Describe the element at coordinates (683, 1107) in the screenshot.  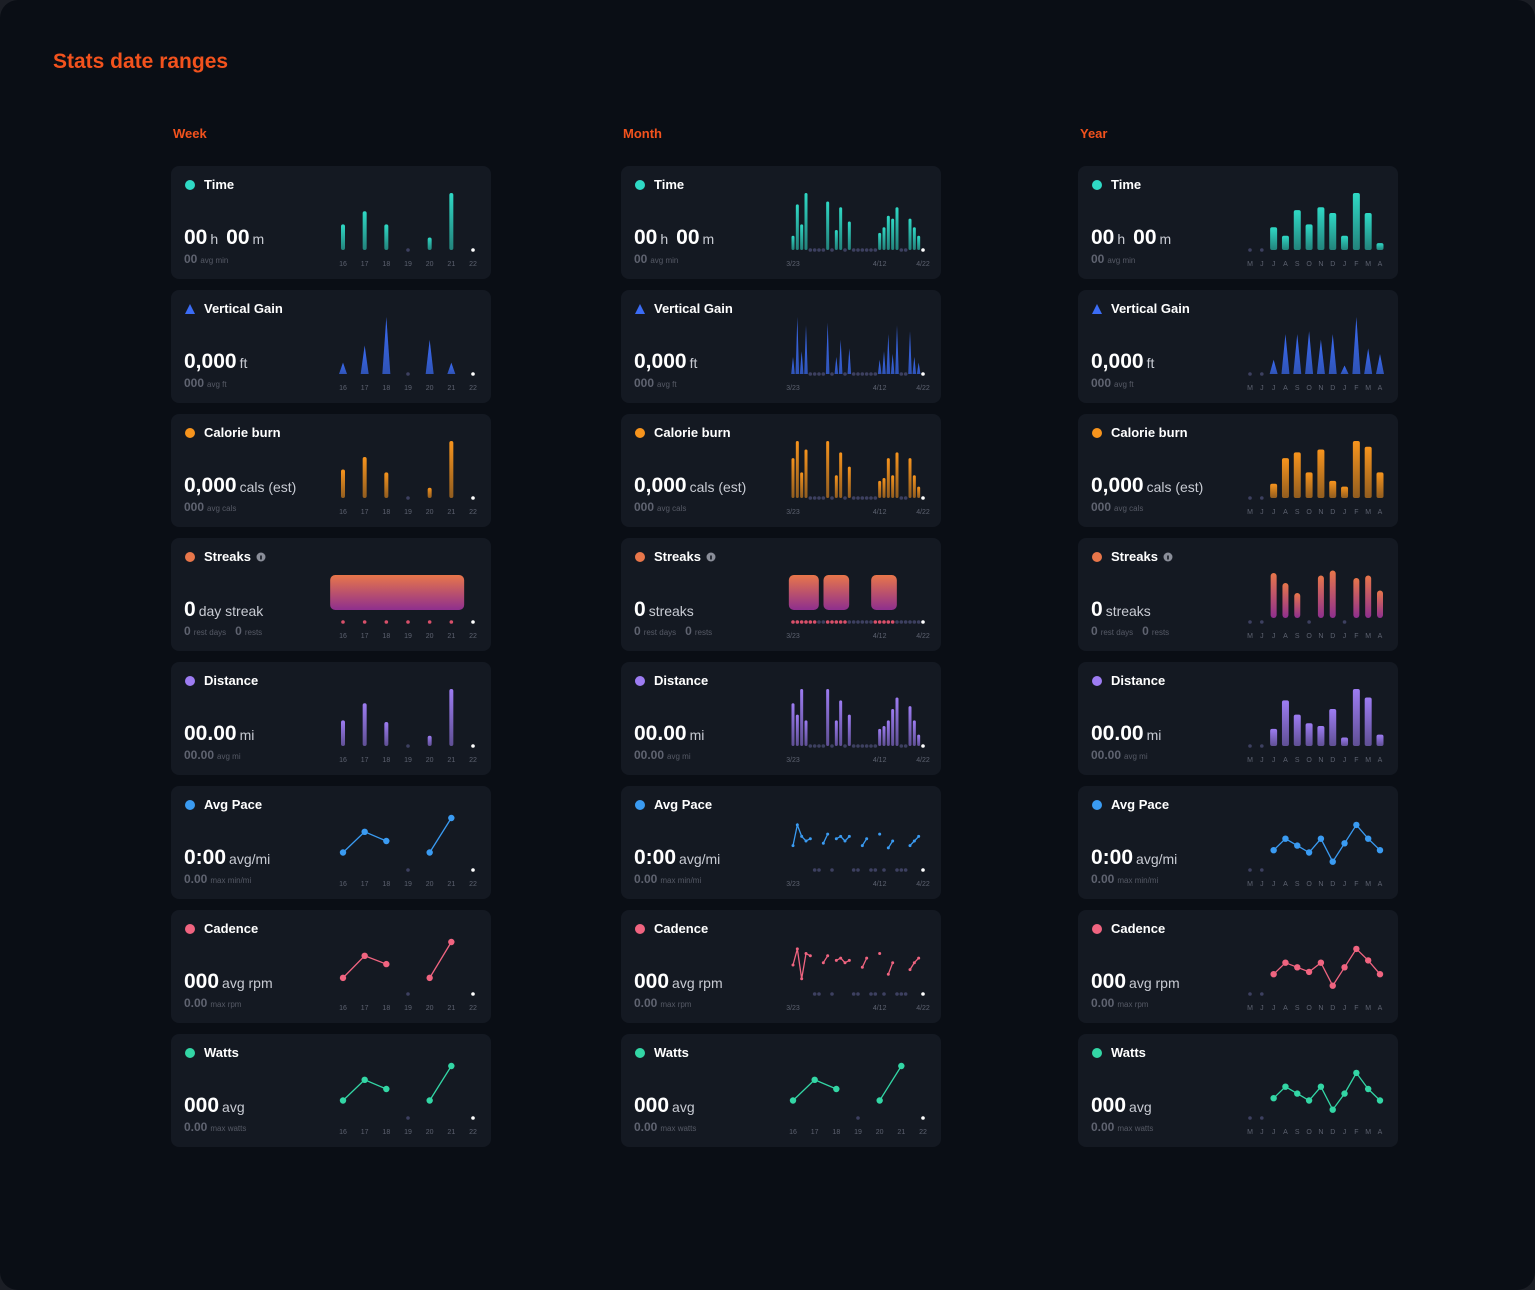
I see `main-unit: avg` at that location.